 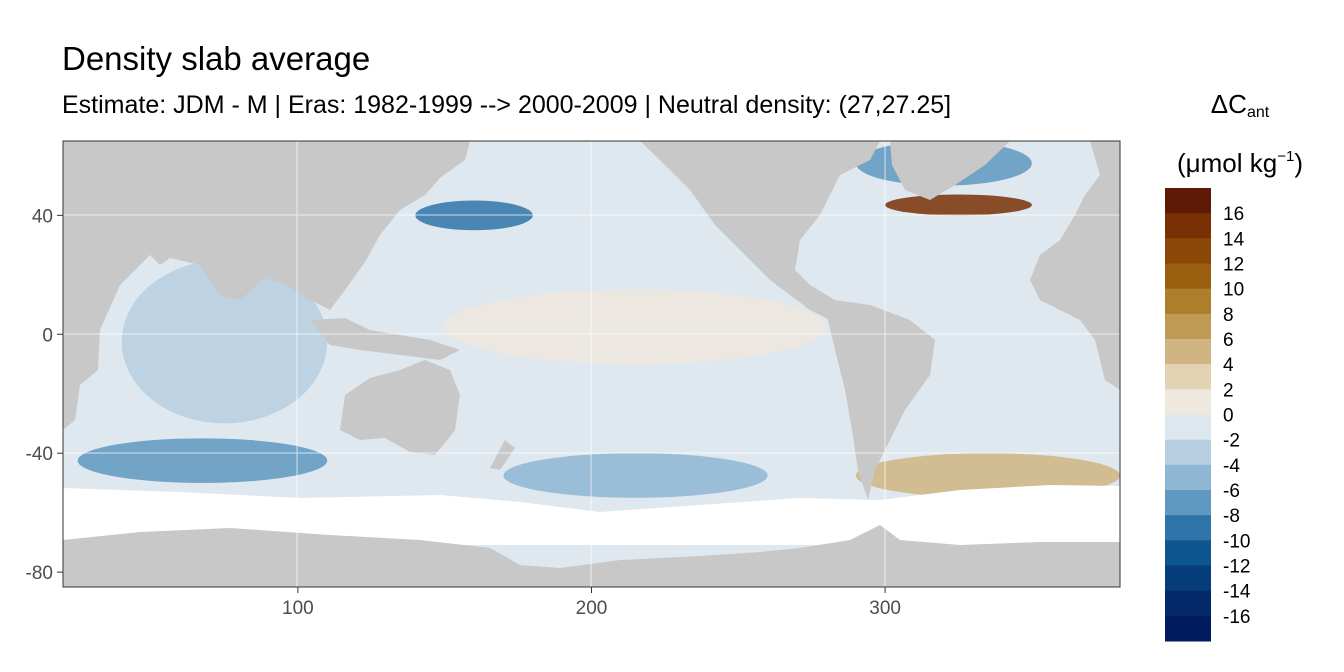 What do you see at coordinates (881, 400) in the screenshot?
I see `land-south-america` at bounding box center [881, 400].